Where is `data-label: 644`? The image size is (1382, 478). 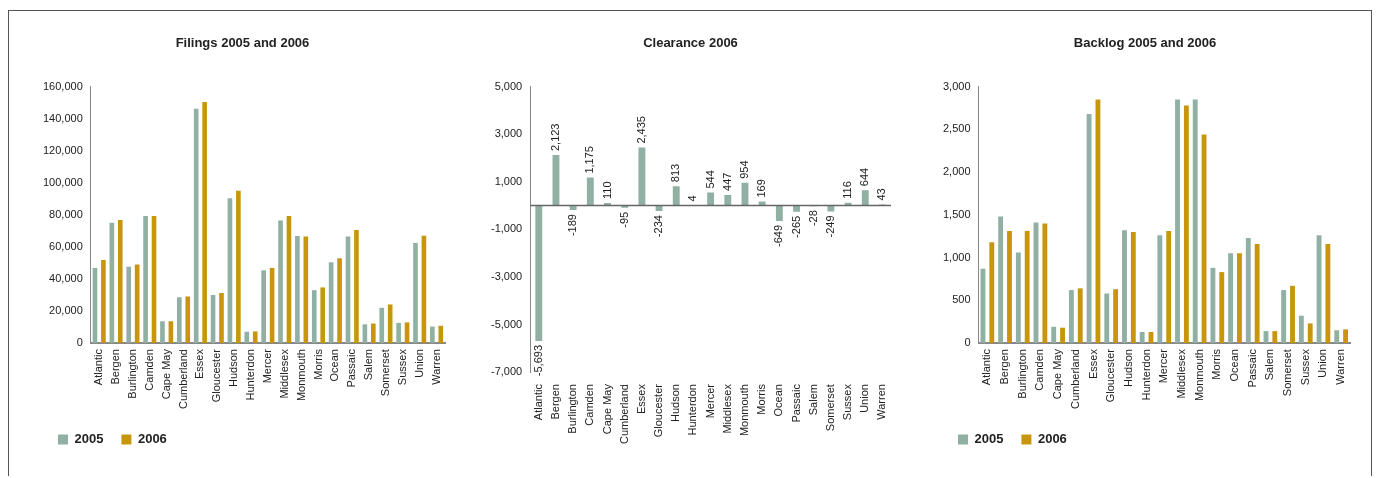 data-label: 644 is located at coordinates (864, 177).